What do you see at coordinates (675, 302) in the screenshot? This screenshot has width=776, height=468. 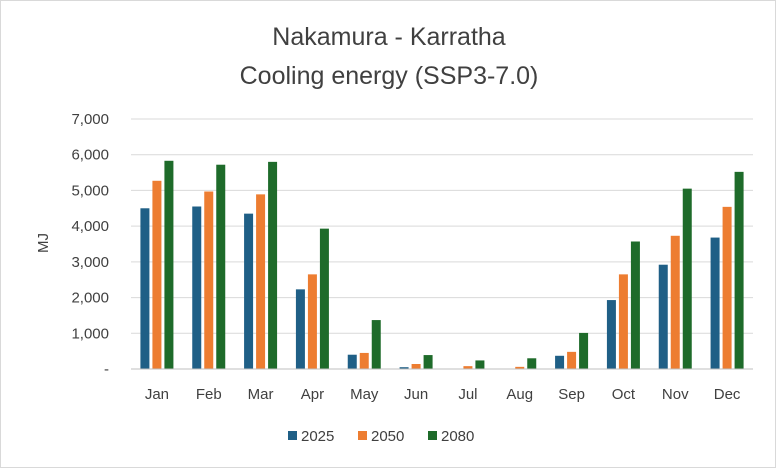 I see `bar-2050-nov` at bounding box center [675, 302].